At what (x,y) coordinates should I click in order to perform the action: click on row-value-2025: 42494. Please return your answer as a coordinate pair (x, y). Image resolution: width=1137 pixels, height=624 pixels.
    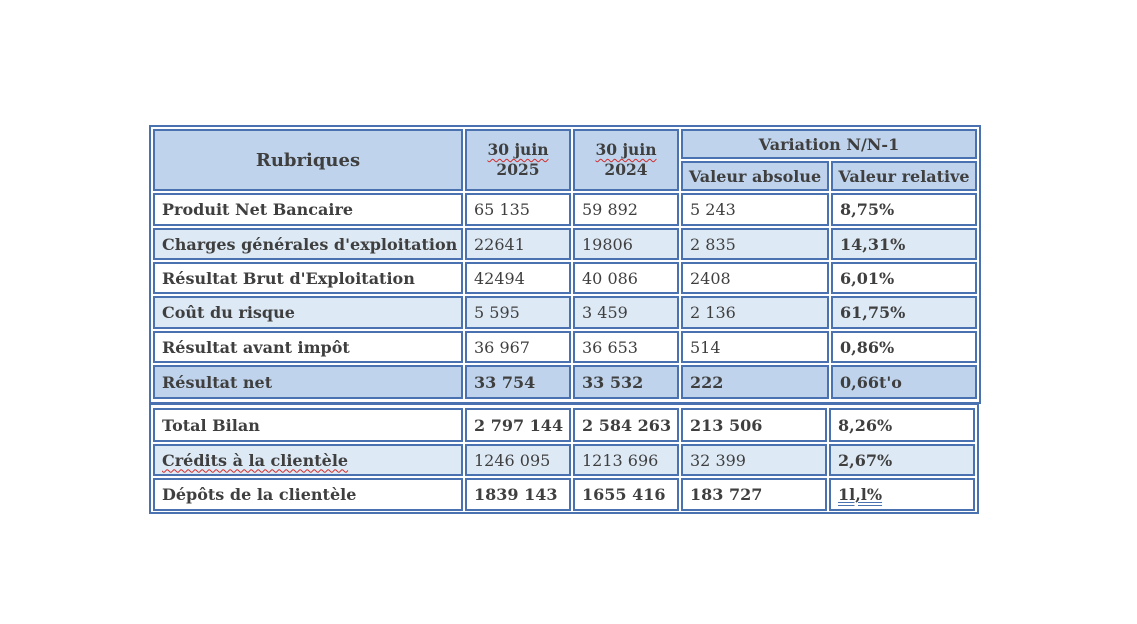
    Looking at the image, I should click on (518, 278).